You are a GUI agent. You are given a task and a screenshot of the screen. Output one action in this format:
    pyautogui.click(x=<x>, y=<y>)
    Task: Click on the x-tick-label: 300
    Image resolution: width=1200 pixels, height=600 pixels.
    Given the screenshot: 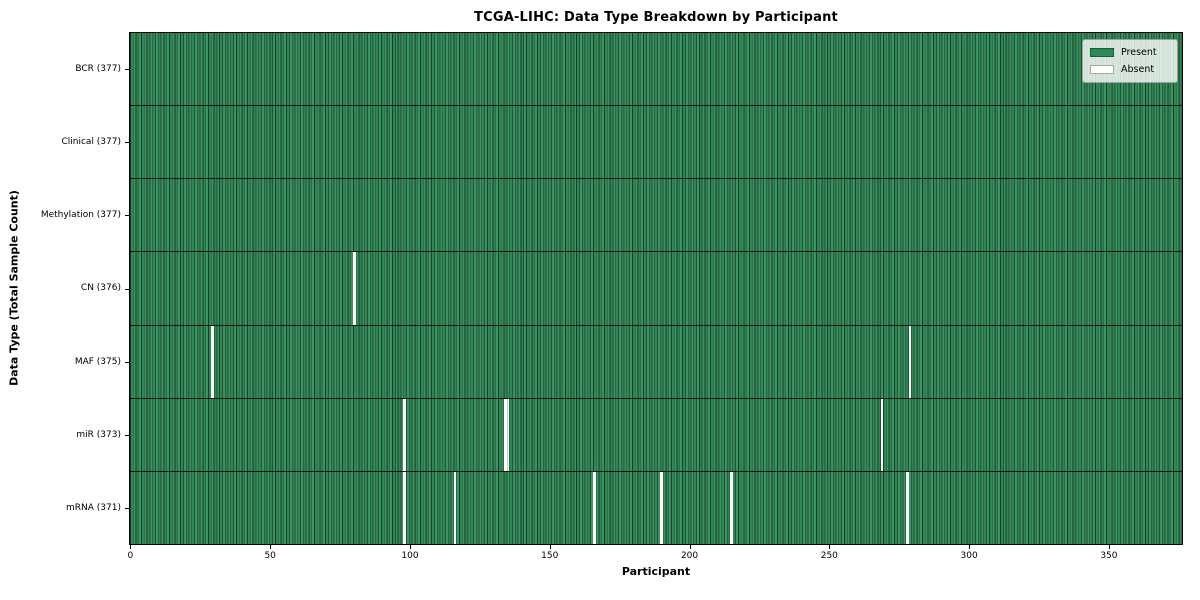 What is the action you would take?
    pyautogui.click(x=969, y=556)
    